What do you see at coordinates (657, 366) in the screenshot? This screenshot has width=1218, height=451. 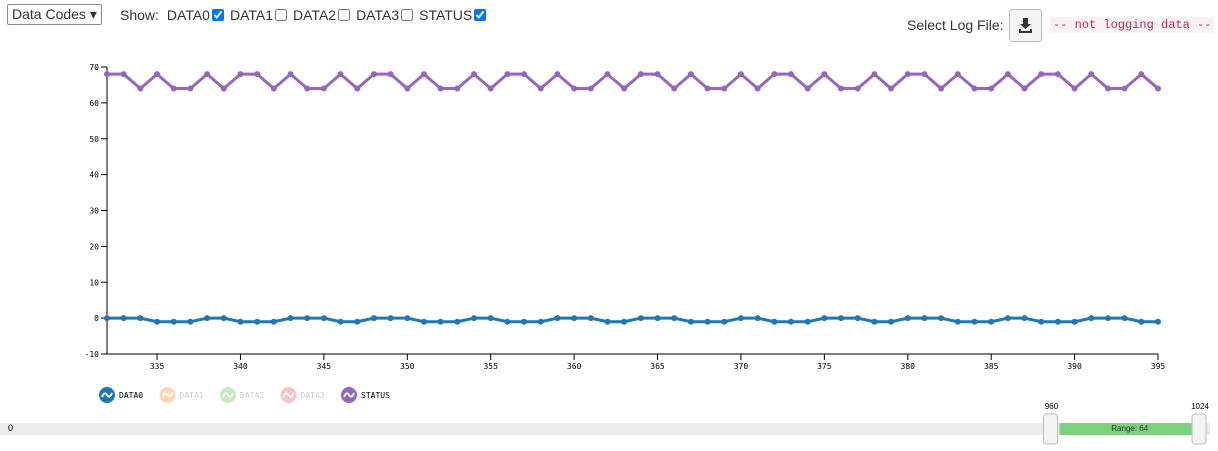 I see `x-tick-label: 365` at bounding box center [657, 366].